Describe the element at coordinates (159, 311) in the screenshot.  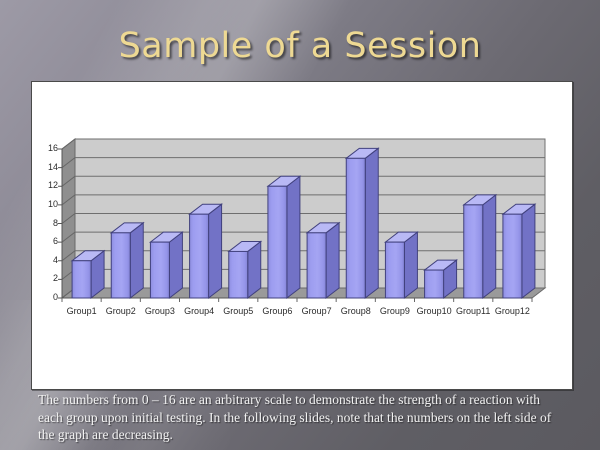
I see `x-axis-category-label: Group3` at that location.